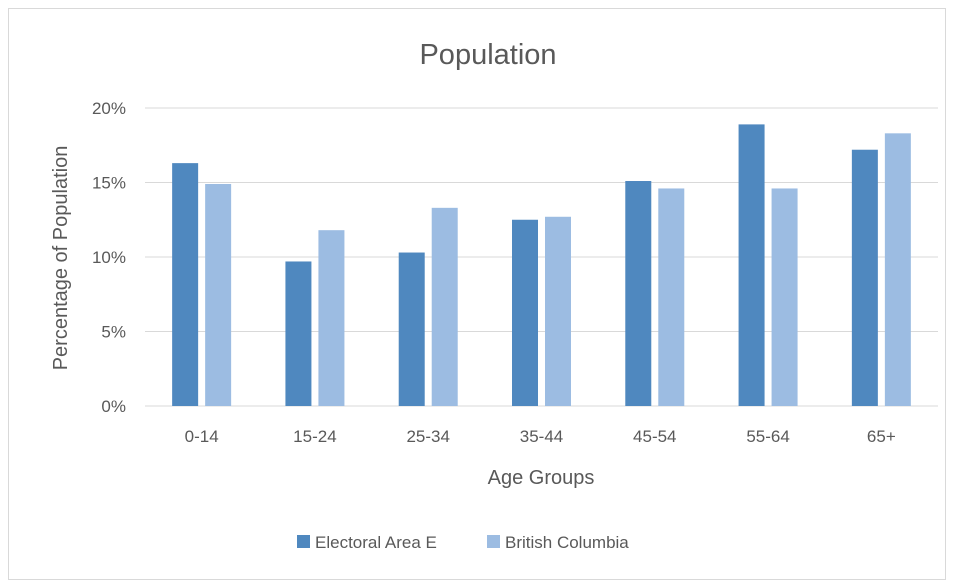 The image size is (956, 580). Describe the element at coordinates (427, 436) in the screenshot. I see `x-tick-label: 25-34` at that location.